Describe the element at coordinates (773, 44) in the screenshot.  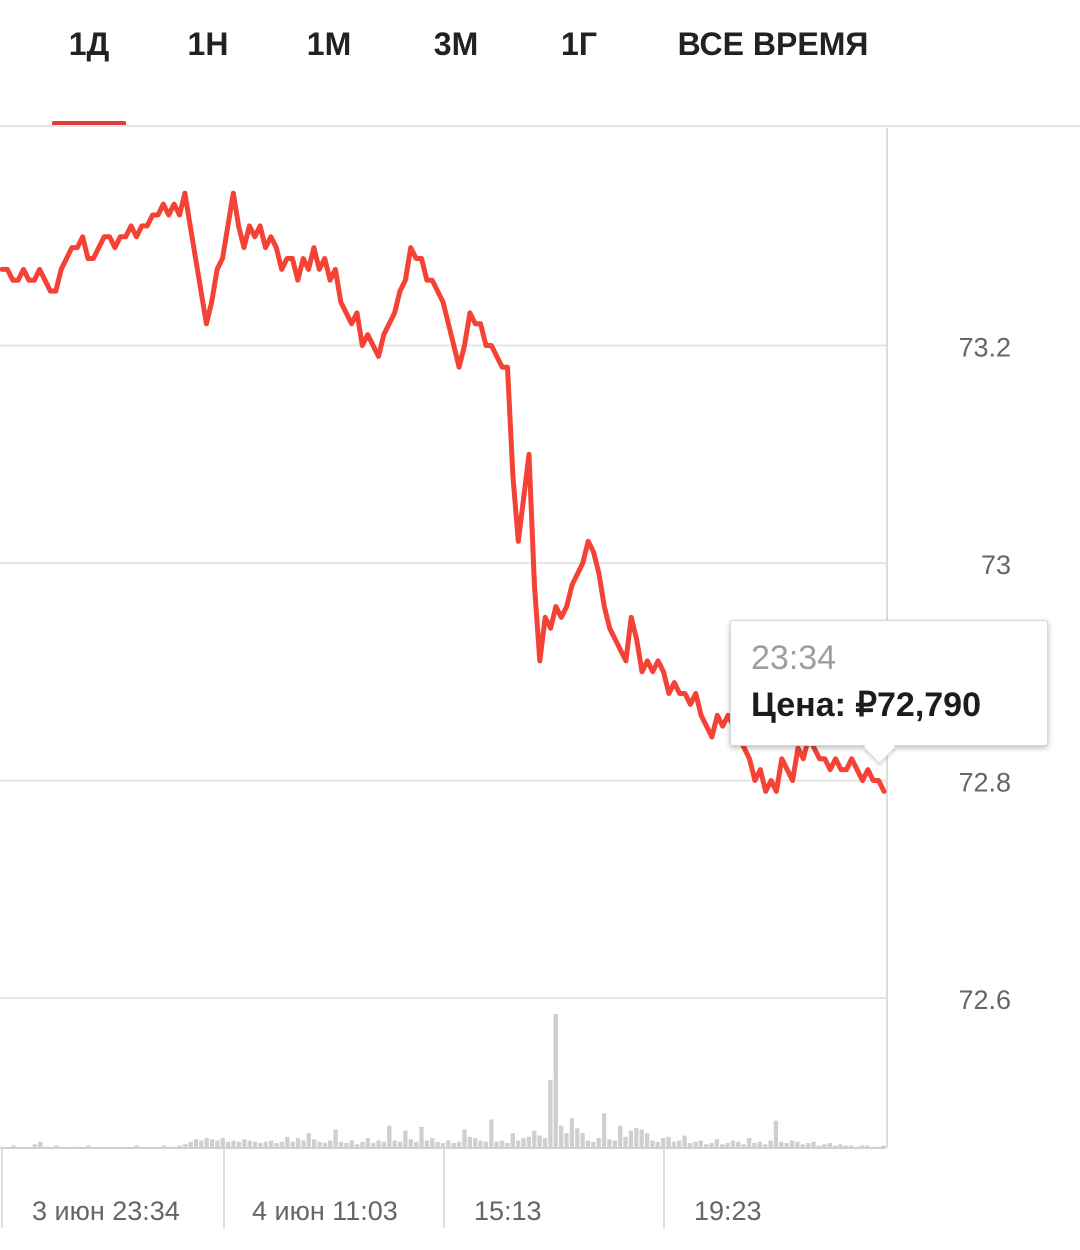
I see `tab-all-time: ВСЕ ВРЕМЯ` at that location.